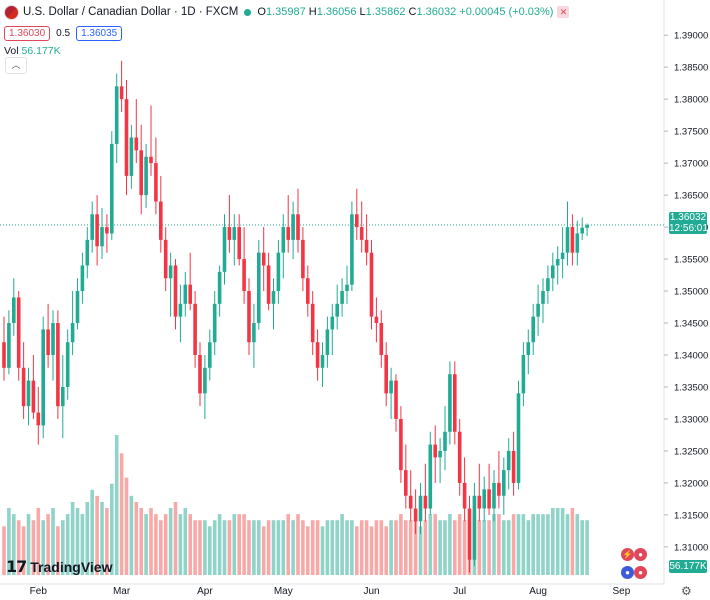 The width and height of the screenshot is (710, 600). What do you see at coordinates (99, 33) in the screenshot?
I see `buy-price-button: 1.36035` at bounding box center [99, 33].